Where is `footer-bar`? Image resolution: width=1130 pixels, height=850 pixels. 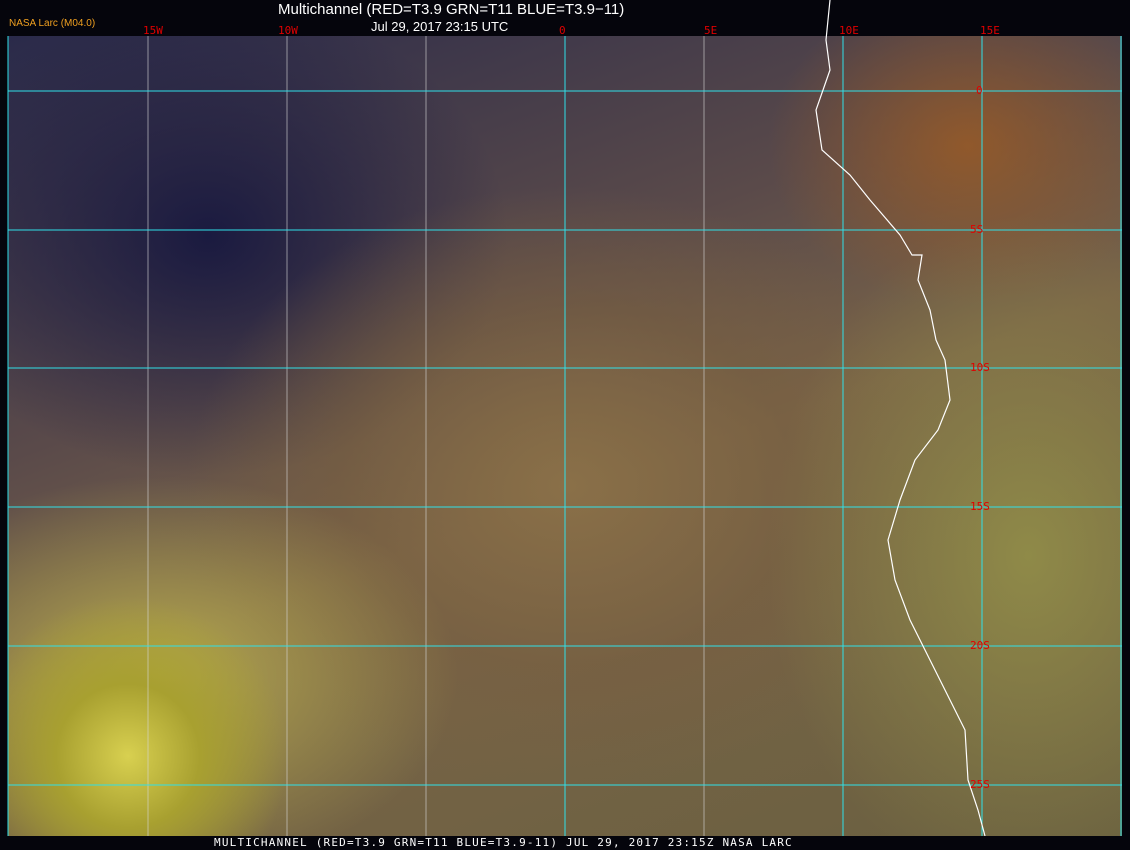
footer-bar is located at coordinates (565, 843).